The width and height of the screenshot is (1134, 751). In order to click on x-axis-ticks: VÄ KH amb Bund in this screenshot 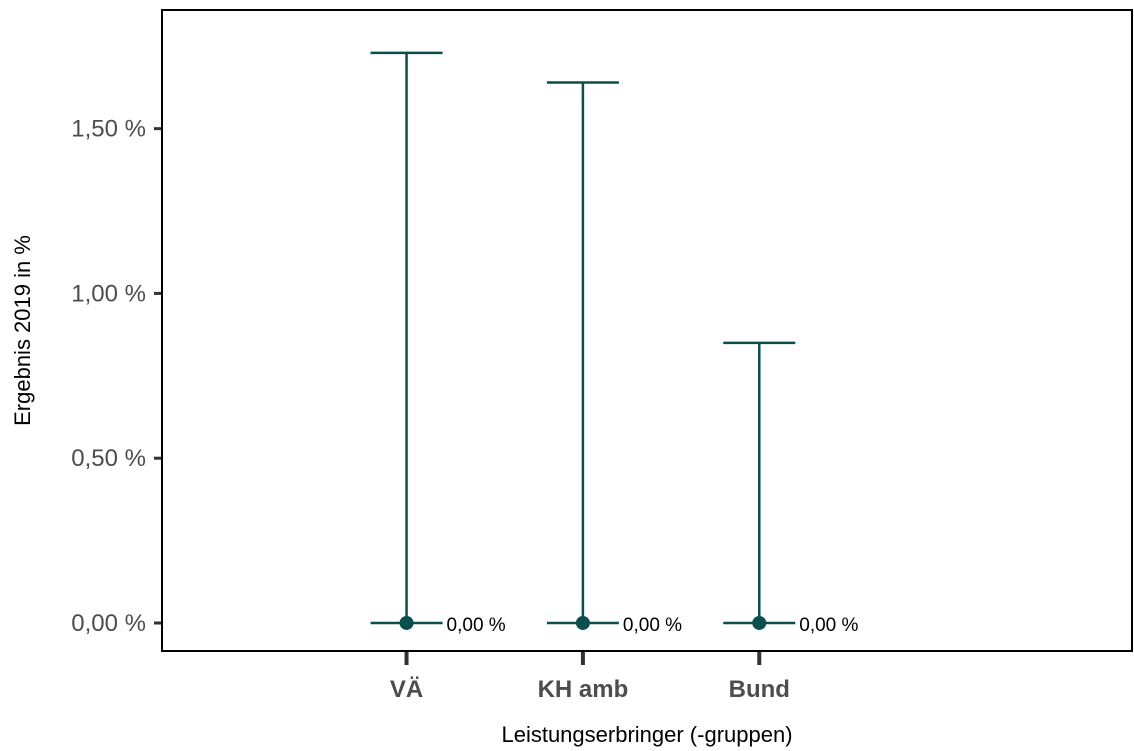, I will do `click(590, 677)`.